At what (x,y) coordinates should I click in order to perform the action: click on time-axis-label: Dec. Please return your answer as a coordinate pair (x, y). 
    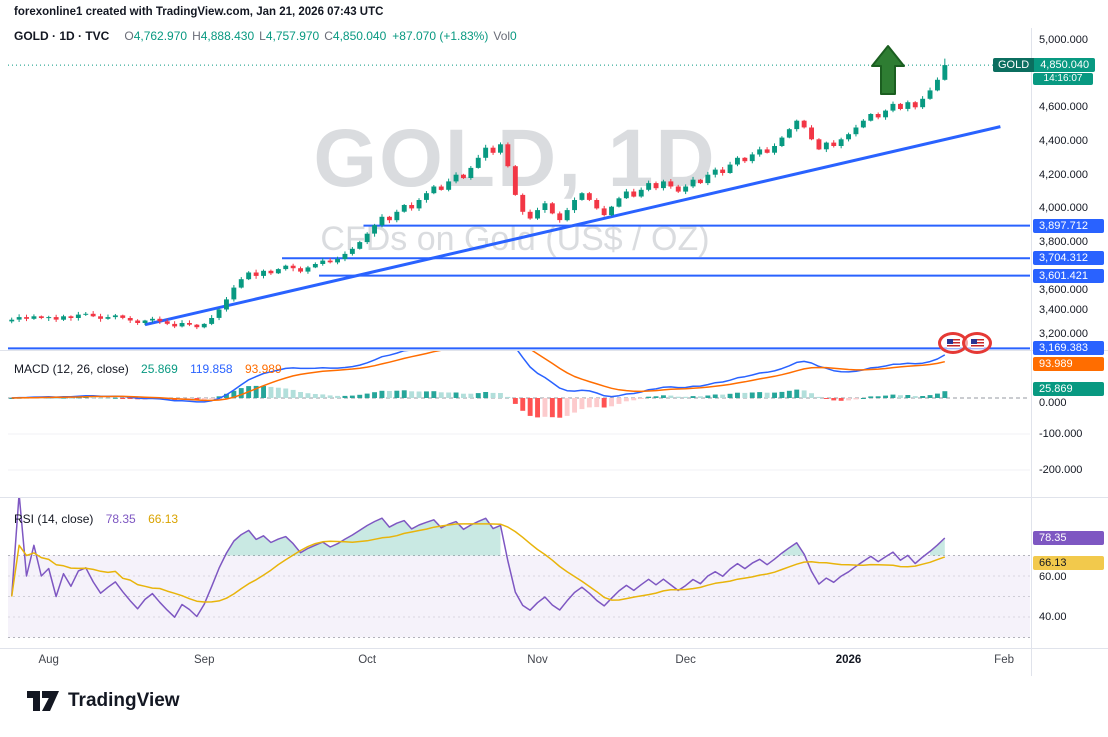
    Looking at the image, I should click on (685, 660).